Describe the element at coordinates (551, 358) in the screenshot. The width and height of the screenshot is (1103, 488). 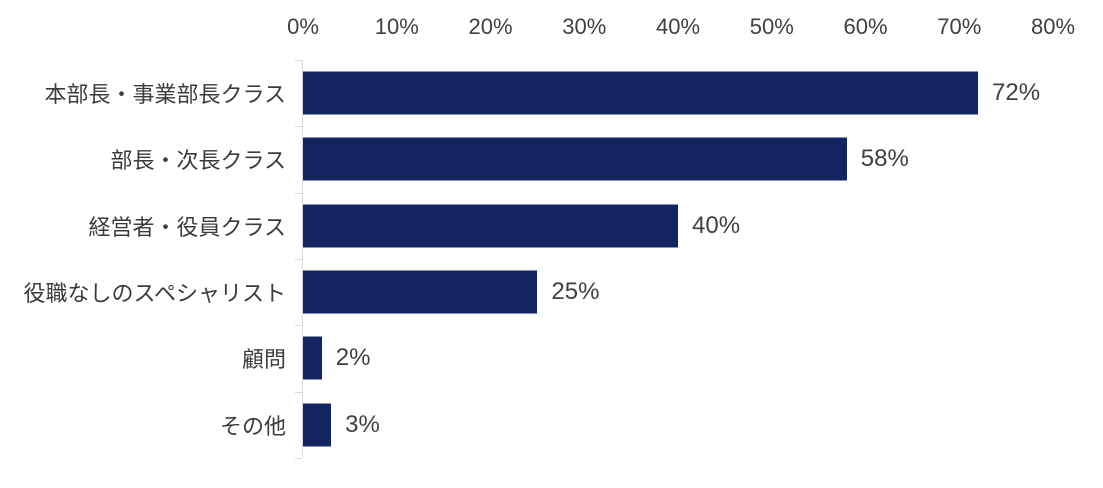
I see `bar-row: 顧問 2%` at that location.